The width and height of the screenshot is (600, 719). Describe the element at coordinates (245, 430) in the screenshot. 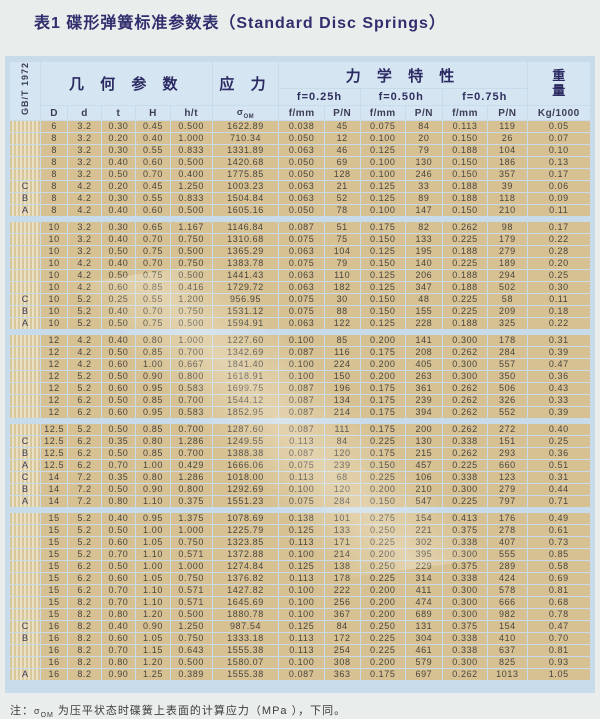

I see `cell: 1287.60` at that location.